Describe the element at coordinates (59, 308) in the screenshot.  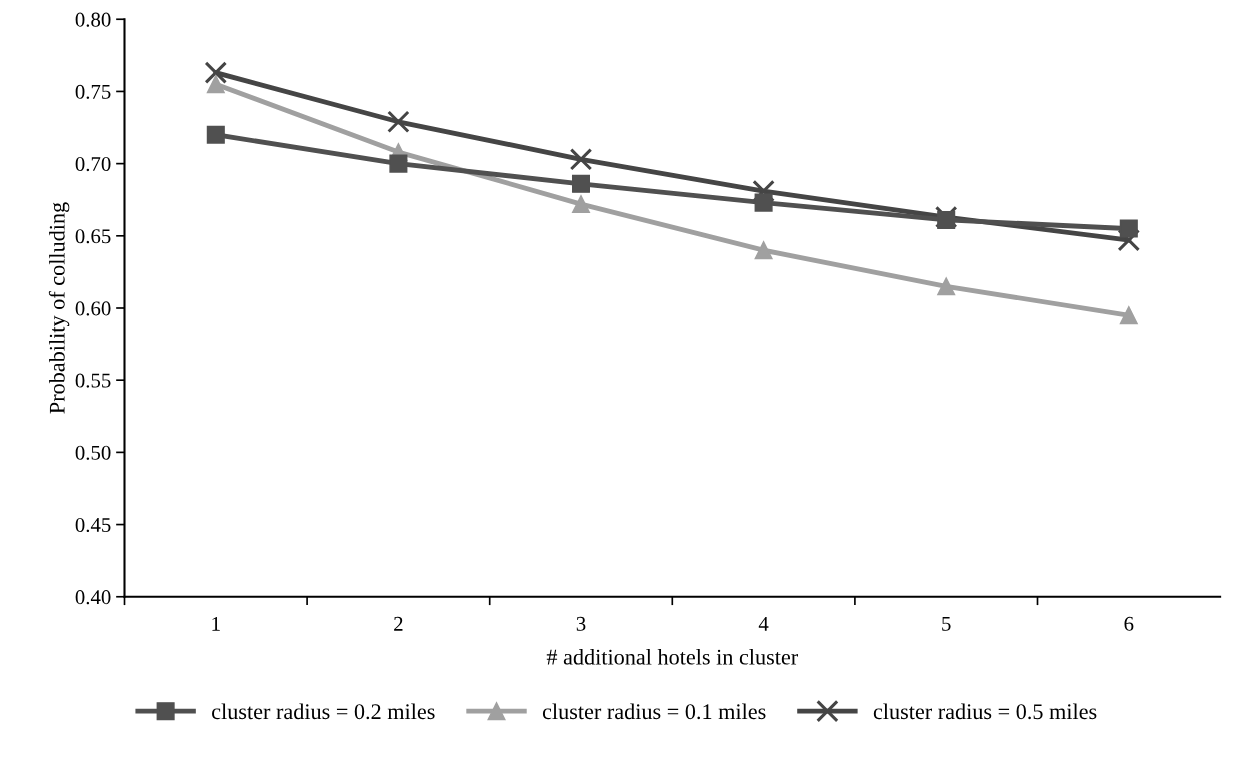
I see `y-axis-title: Probability of colluding` at that location.